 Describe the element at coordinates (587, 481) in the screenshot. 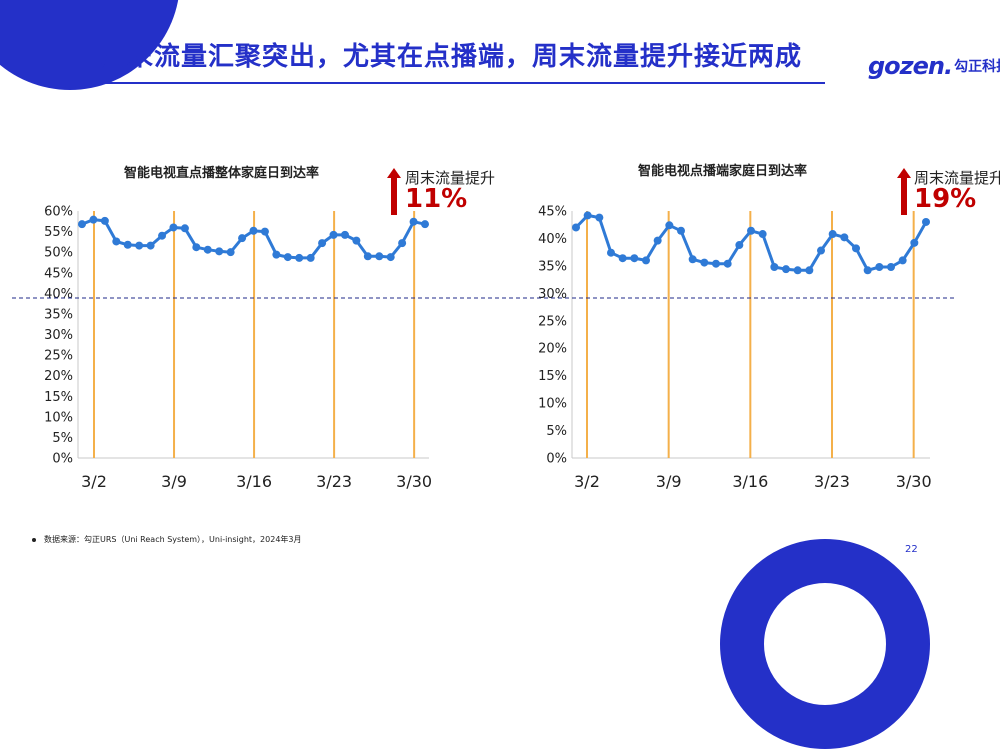

I see `chart-2-x-tick-label: 3/2` at that location.